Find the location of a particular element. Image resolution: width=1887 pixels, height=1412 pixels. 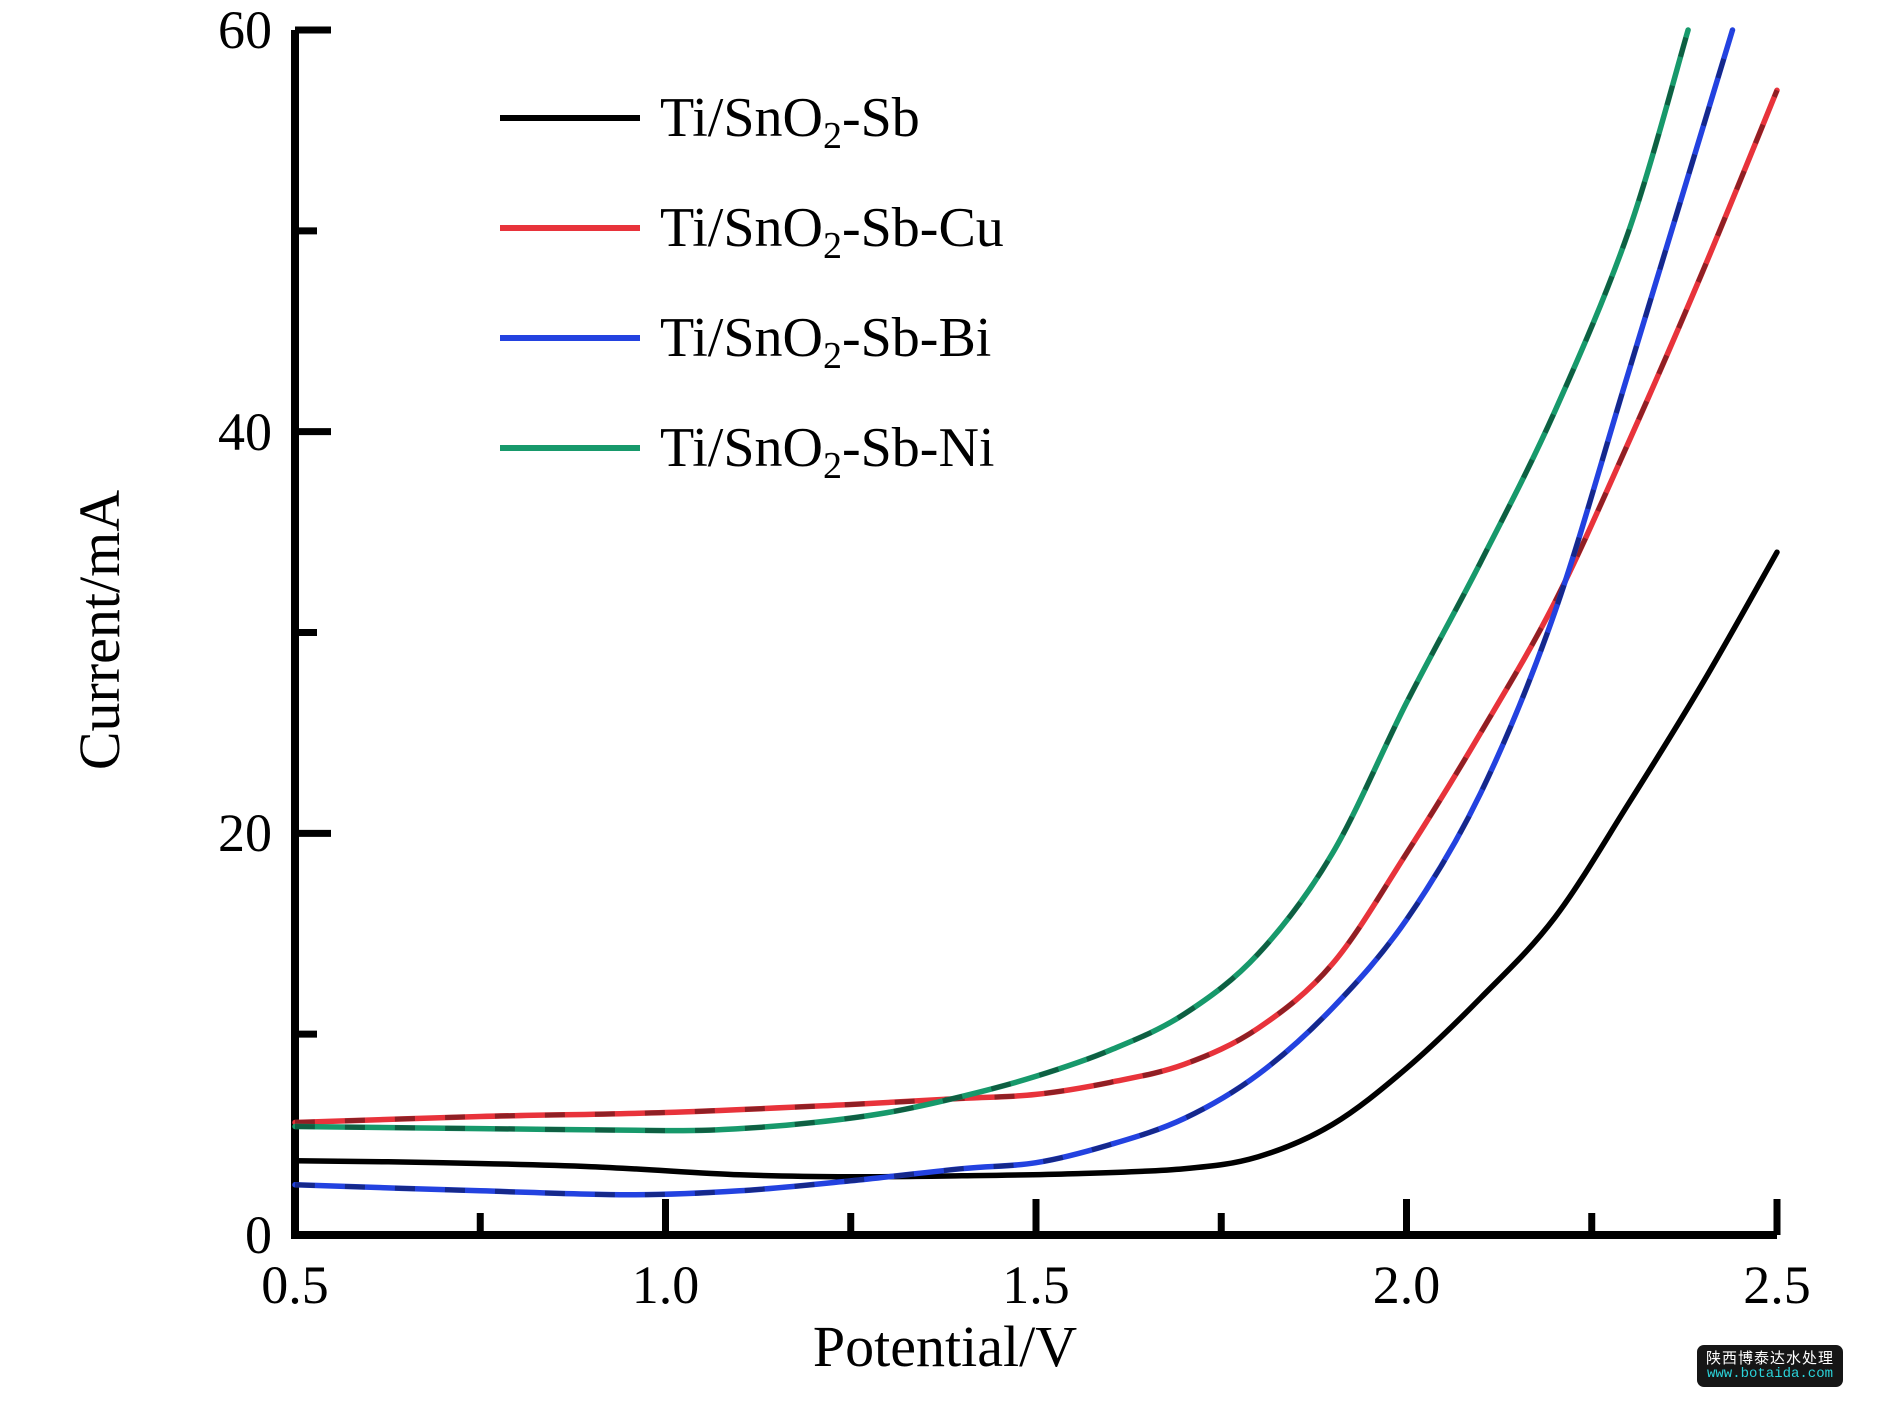

x-tick-label: 2.5 is located at coordinates (1777, 1285).